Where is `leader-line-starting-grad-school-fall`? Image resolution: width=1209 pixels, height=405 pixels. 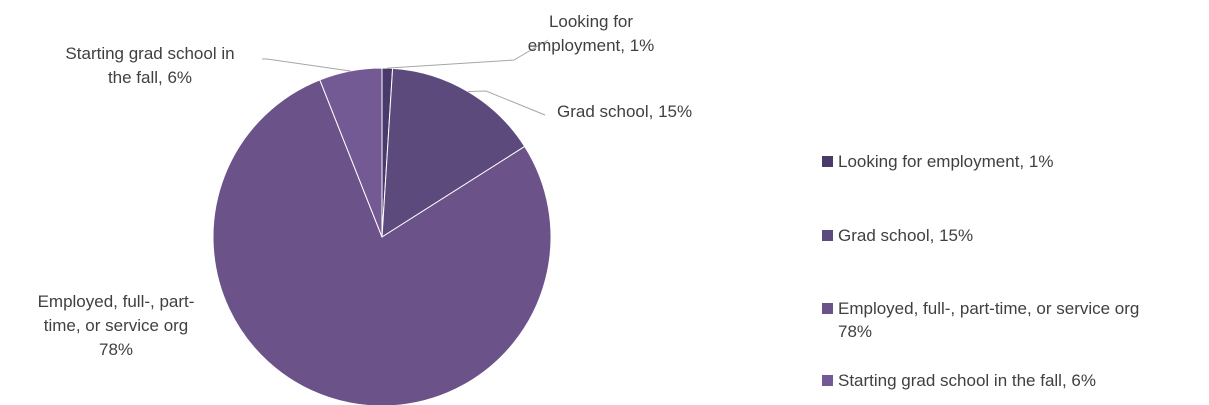 leader-line-starting-grad-school-fall is located at coordinates (306, 65).